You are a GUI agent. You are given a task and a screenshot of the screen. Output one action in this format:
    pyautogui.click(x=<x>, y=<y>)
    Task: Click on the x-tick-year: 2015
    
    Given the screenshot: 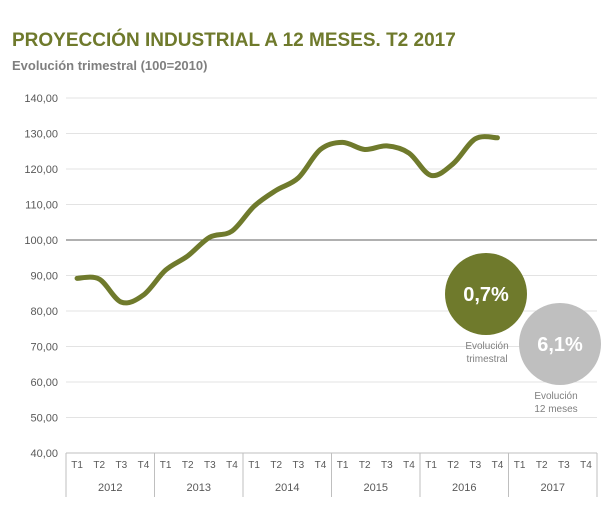 What is the action you would take?
    pyautogui.click(x=376, y=488)
    